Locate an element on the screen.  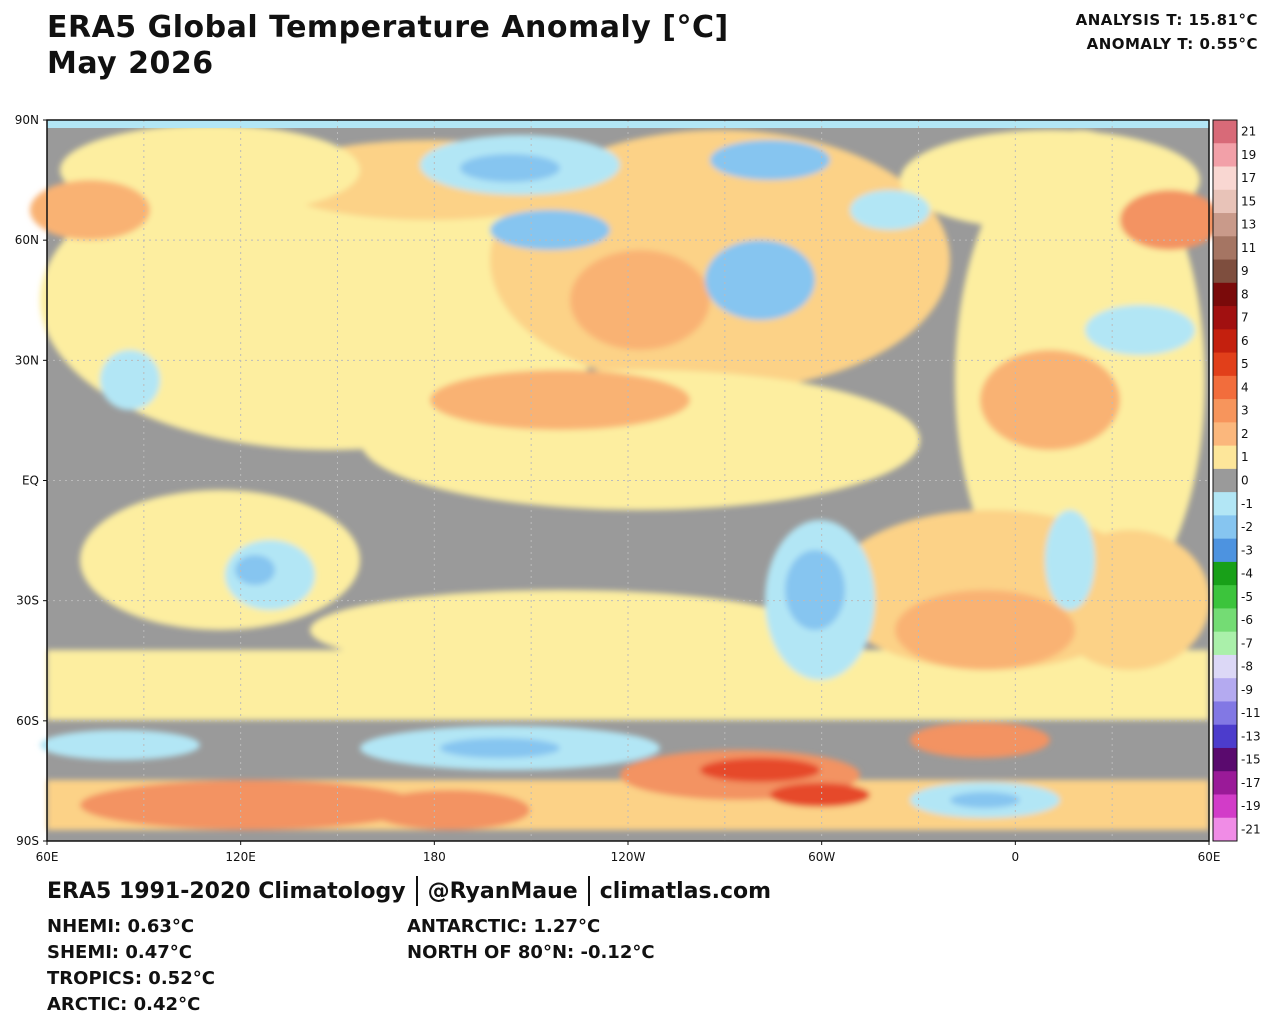
latitude-label: 60S is located at coordinates (27, 721).